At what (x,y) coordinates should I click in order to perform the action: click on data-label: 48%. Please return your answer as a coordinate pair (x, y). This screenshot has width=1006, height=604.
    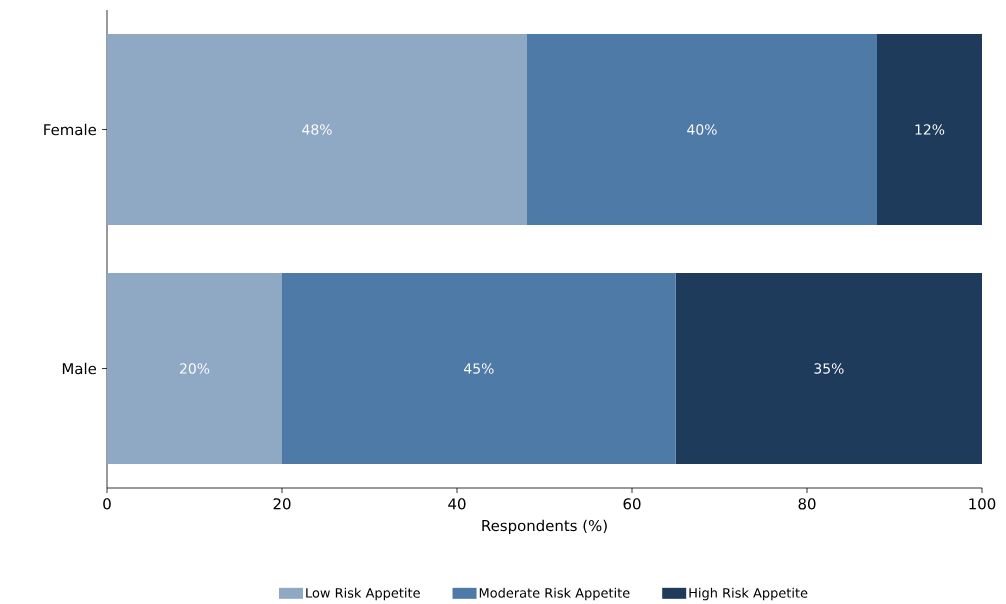
    Looking at the image, I should click on (317, 129).